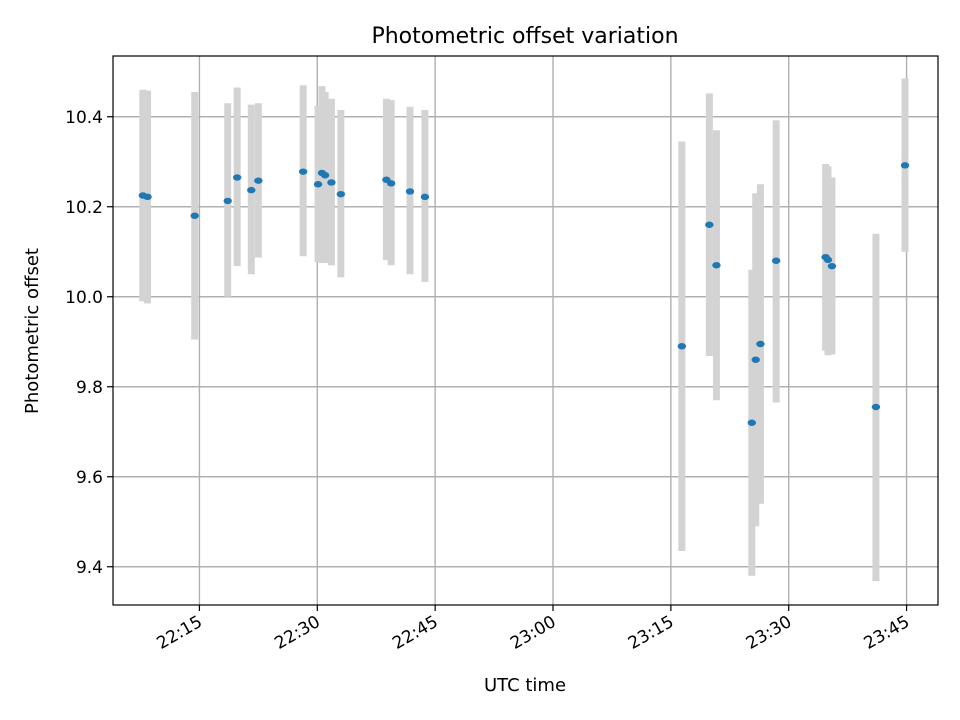 This screenshot has width=960, height=720. I want to click on chart-title: Photometric offset variation, so click(524, 36).